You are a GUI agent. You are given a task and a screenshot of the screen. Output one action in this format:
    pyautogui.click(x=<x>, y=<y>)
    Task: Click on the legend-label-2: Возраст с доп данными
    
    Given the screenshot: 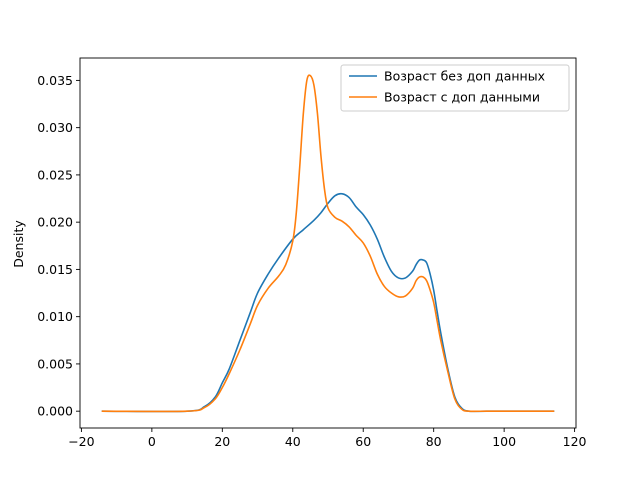 What is the action you would take?
    pyautogui.click(x=462, y=97)
    